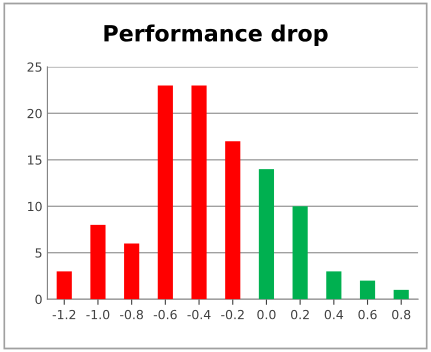 This screenshot has width=431, height=352. Describe the element at coordinates (334, 315) in the screenshot. I see `x-tick-label: 0.4` at that location.